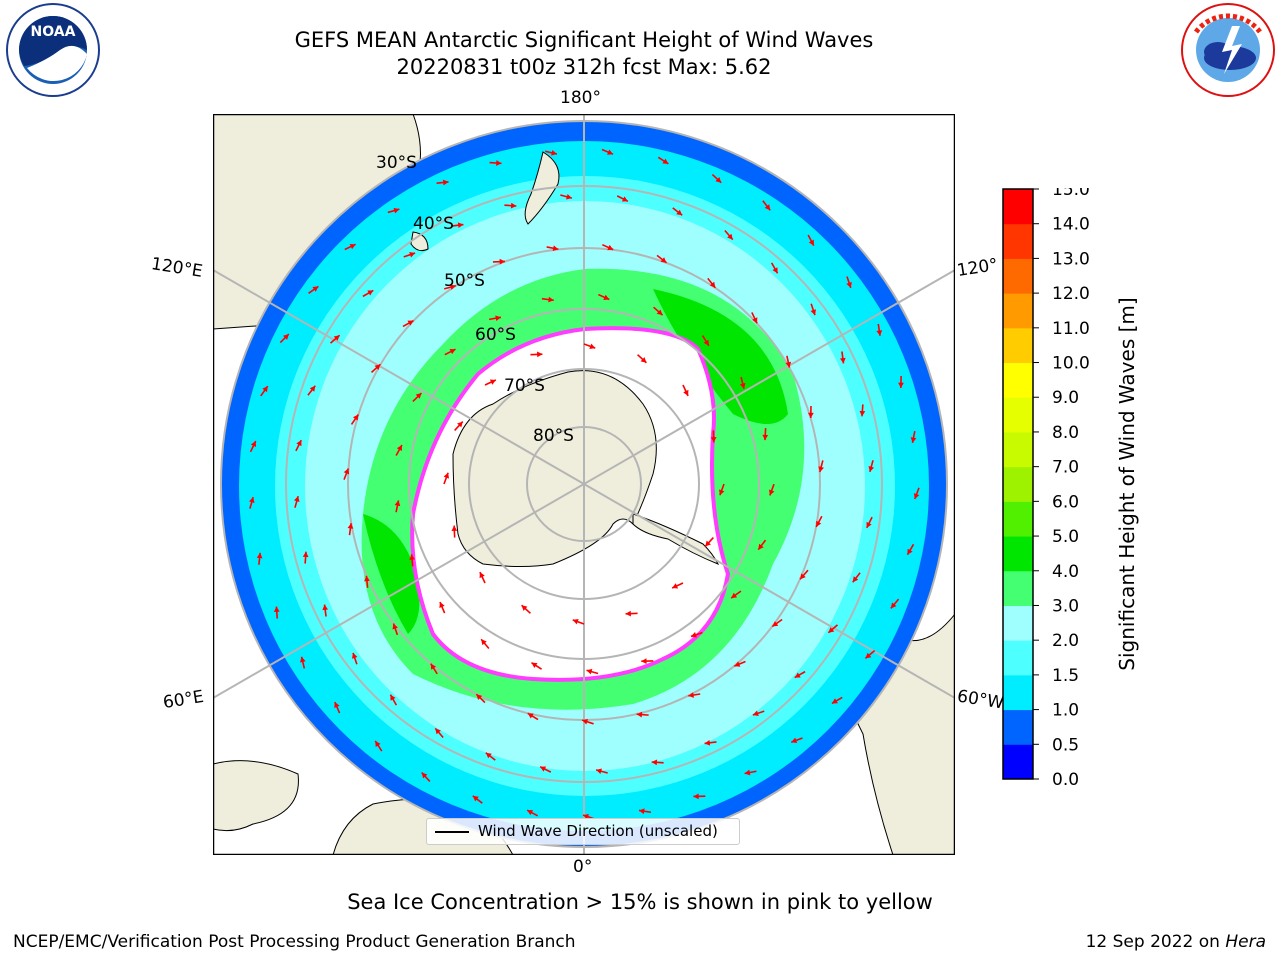  What do you see at coordinates (1155, 942) in the screenshot?
I see `footer-date-text: 12 Sep 2022 on` at bounding box center [1155, 942].